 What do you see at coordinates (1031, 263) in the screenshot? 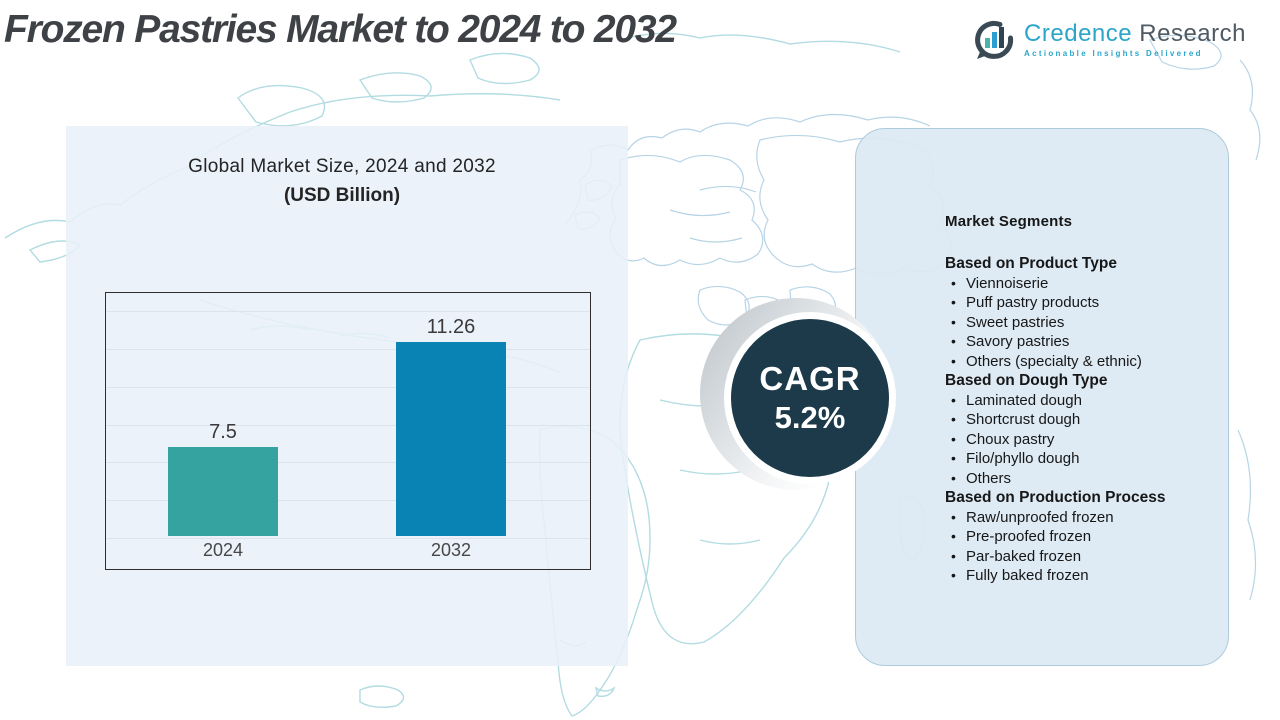
I see `segment-group-heading: Based on Product Type` at bounding box center [1031, 263].